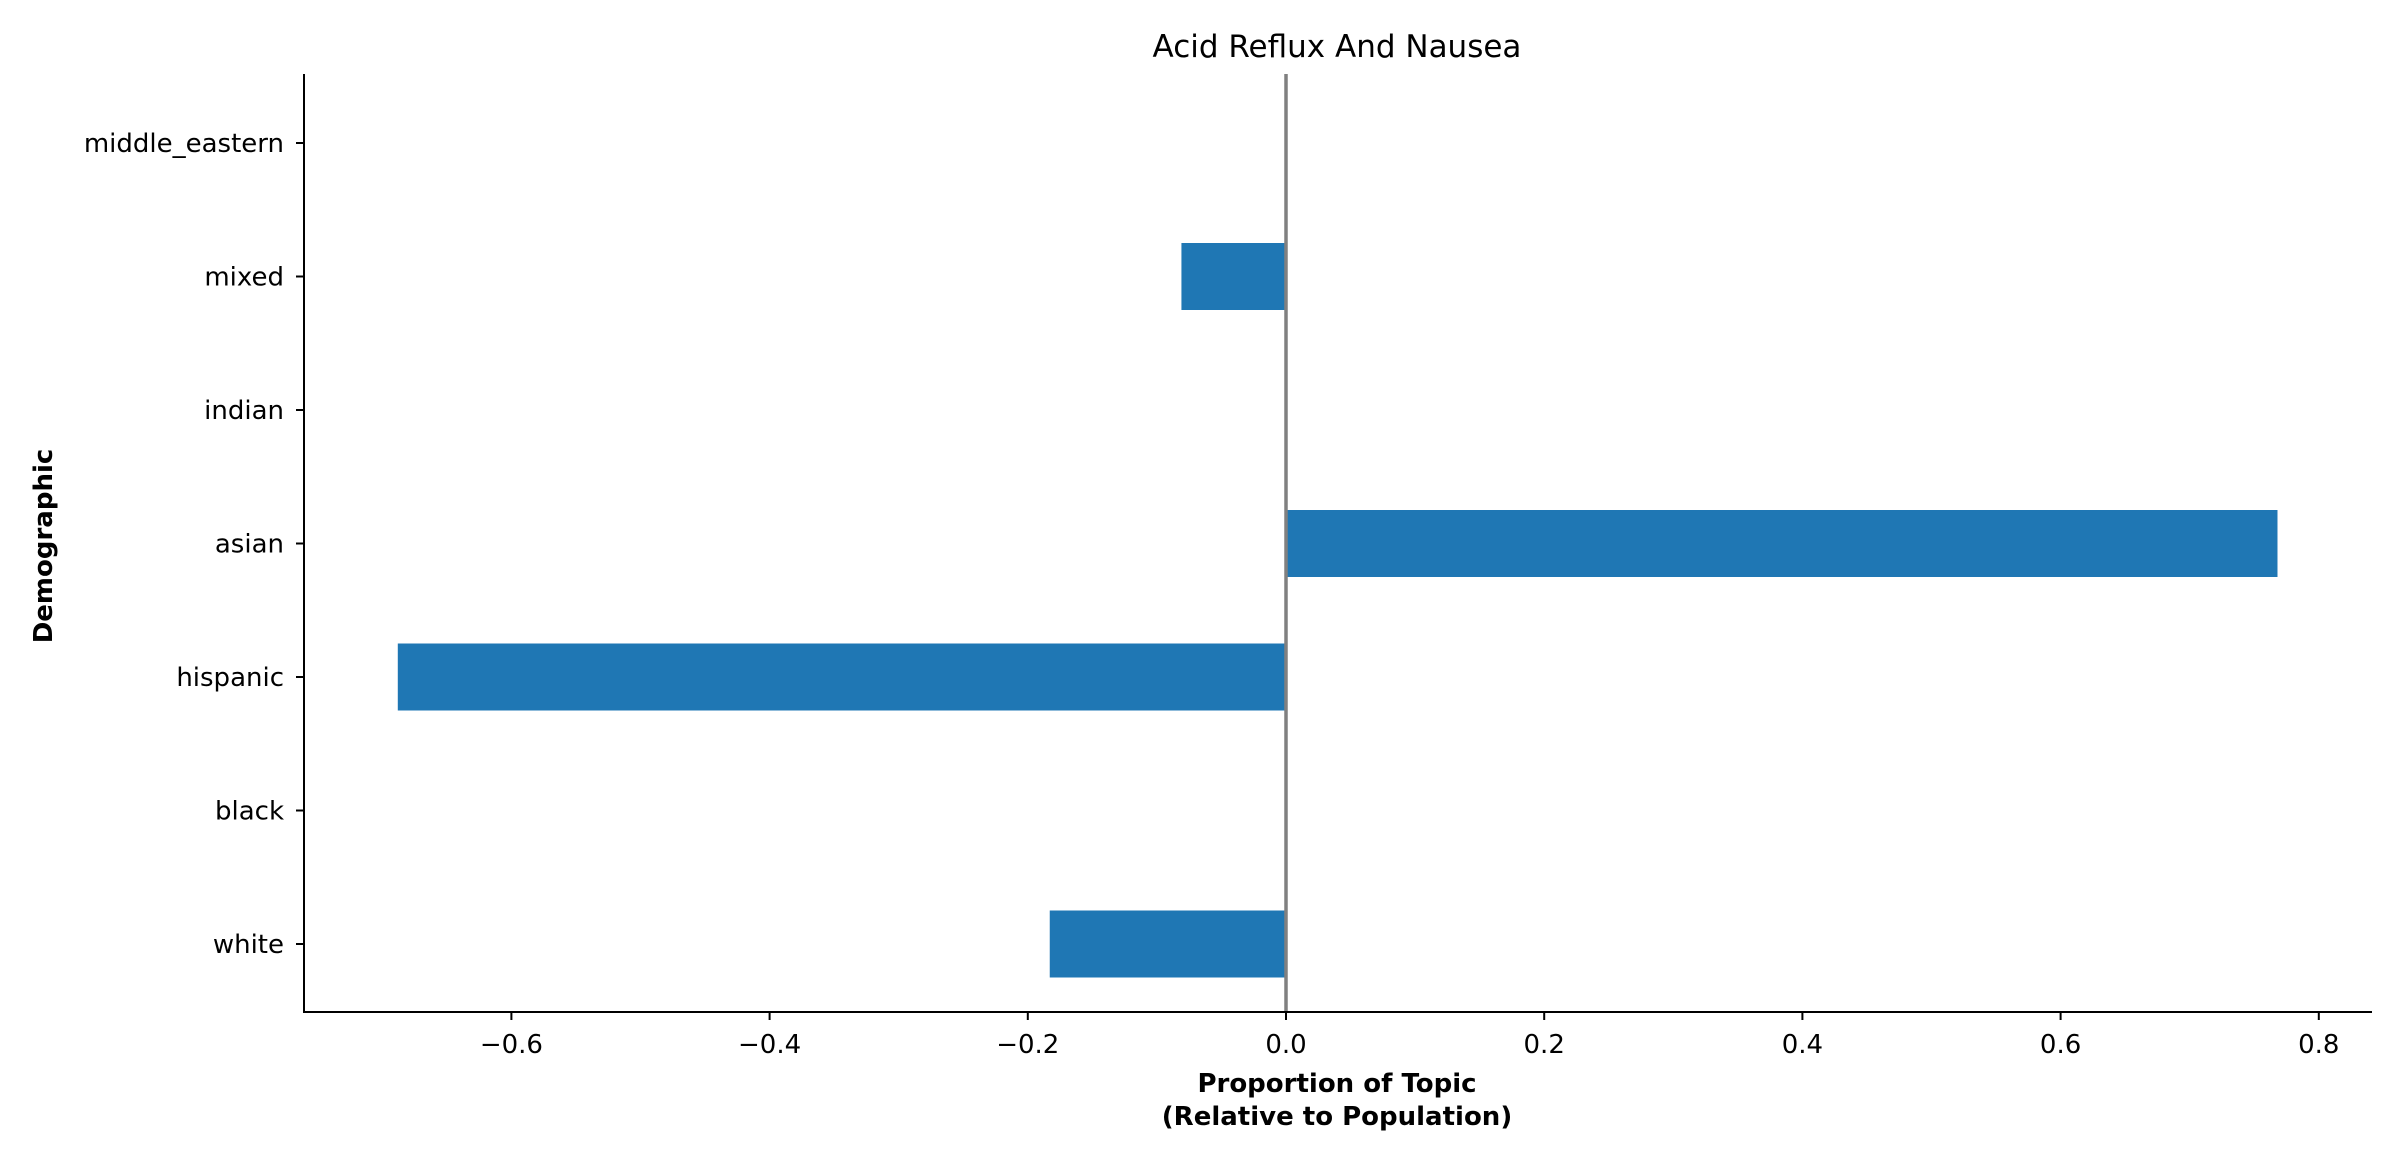  What do you see at coordinates (1285, 1045) in the screenshot?
I see `x-tick-label: 0.0` at bounding box center [1285, 1045].